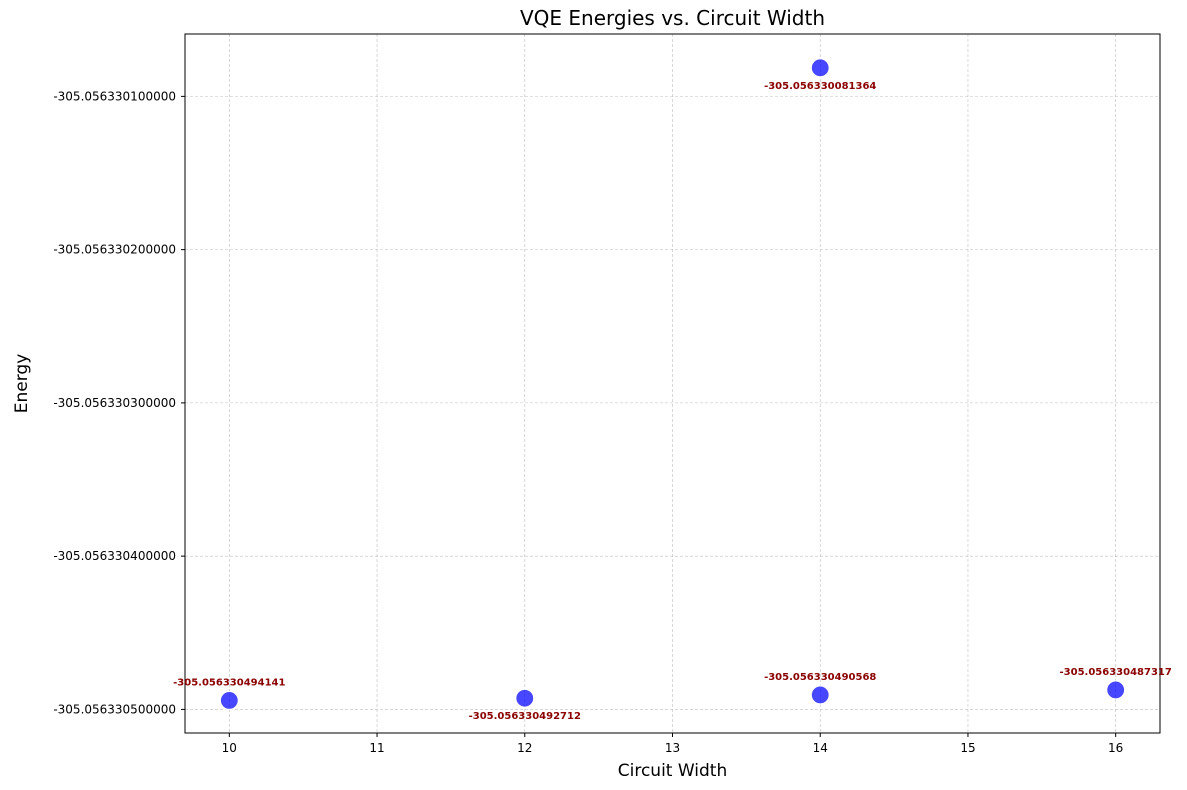  What do you see at coordinates (820, 86) in the screenshot?
I see `data-label: -305.056330081364` at bounding box center [820, 86].